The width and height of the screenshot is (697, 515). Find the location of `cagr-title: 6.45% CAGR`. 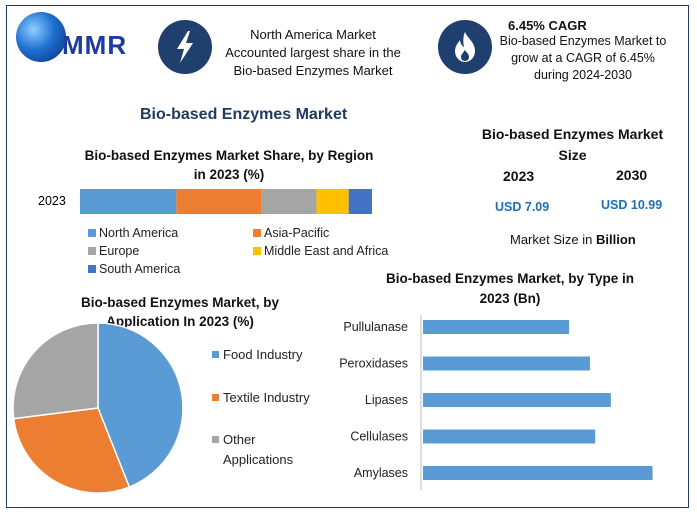

cagr-title: 6.45% CAGR is located at coordinates (547, 25).